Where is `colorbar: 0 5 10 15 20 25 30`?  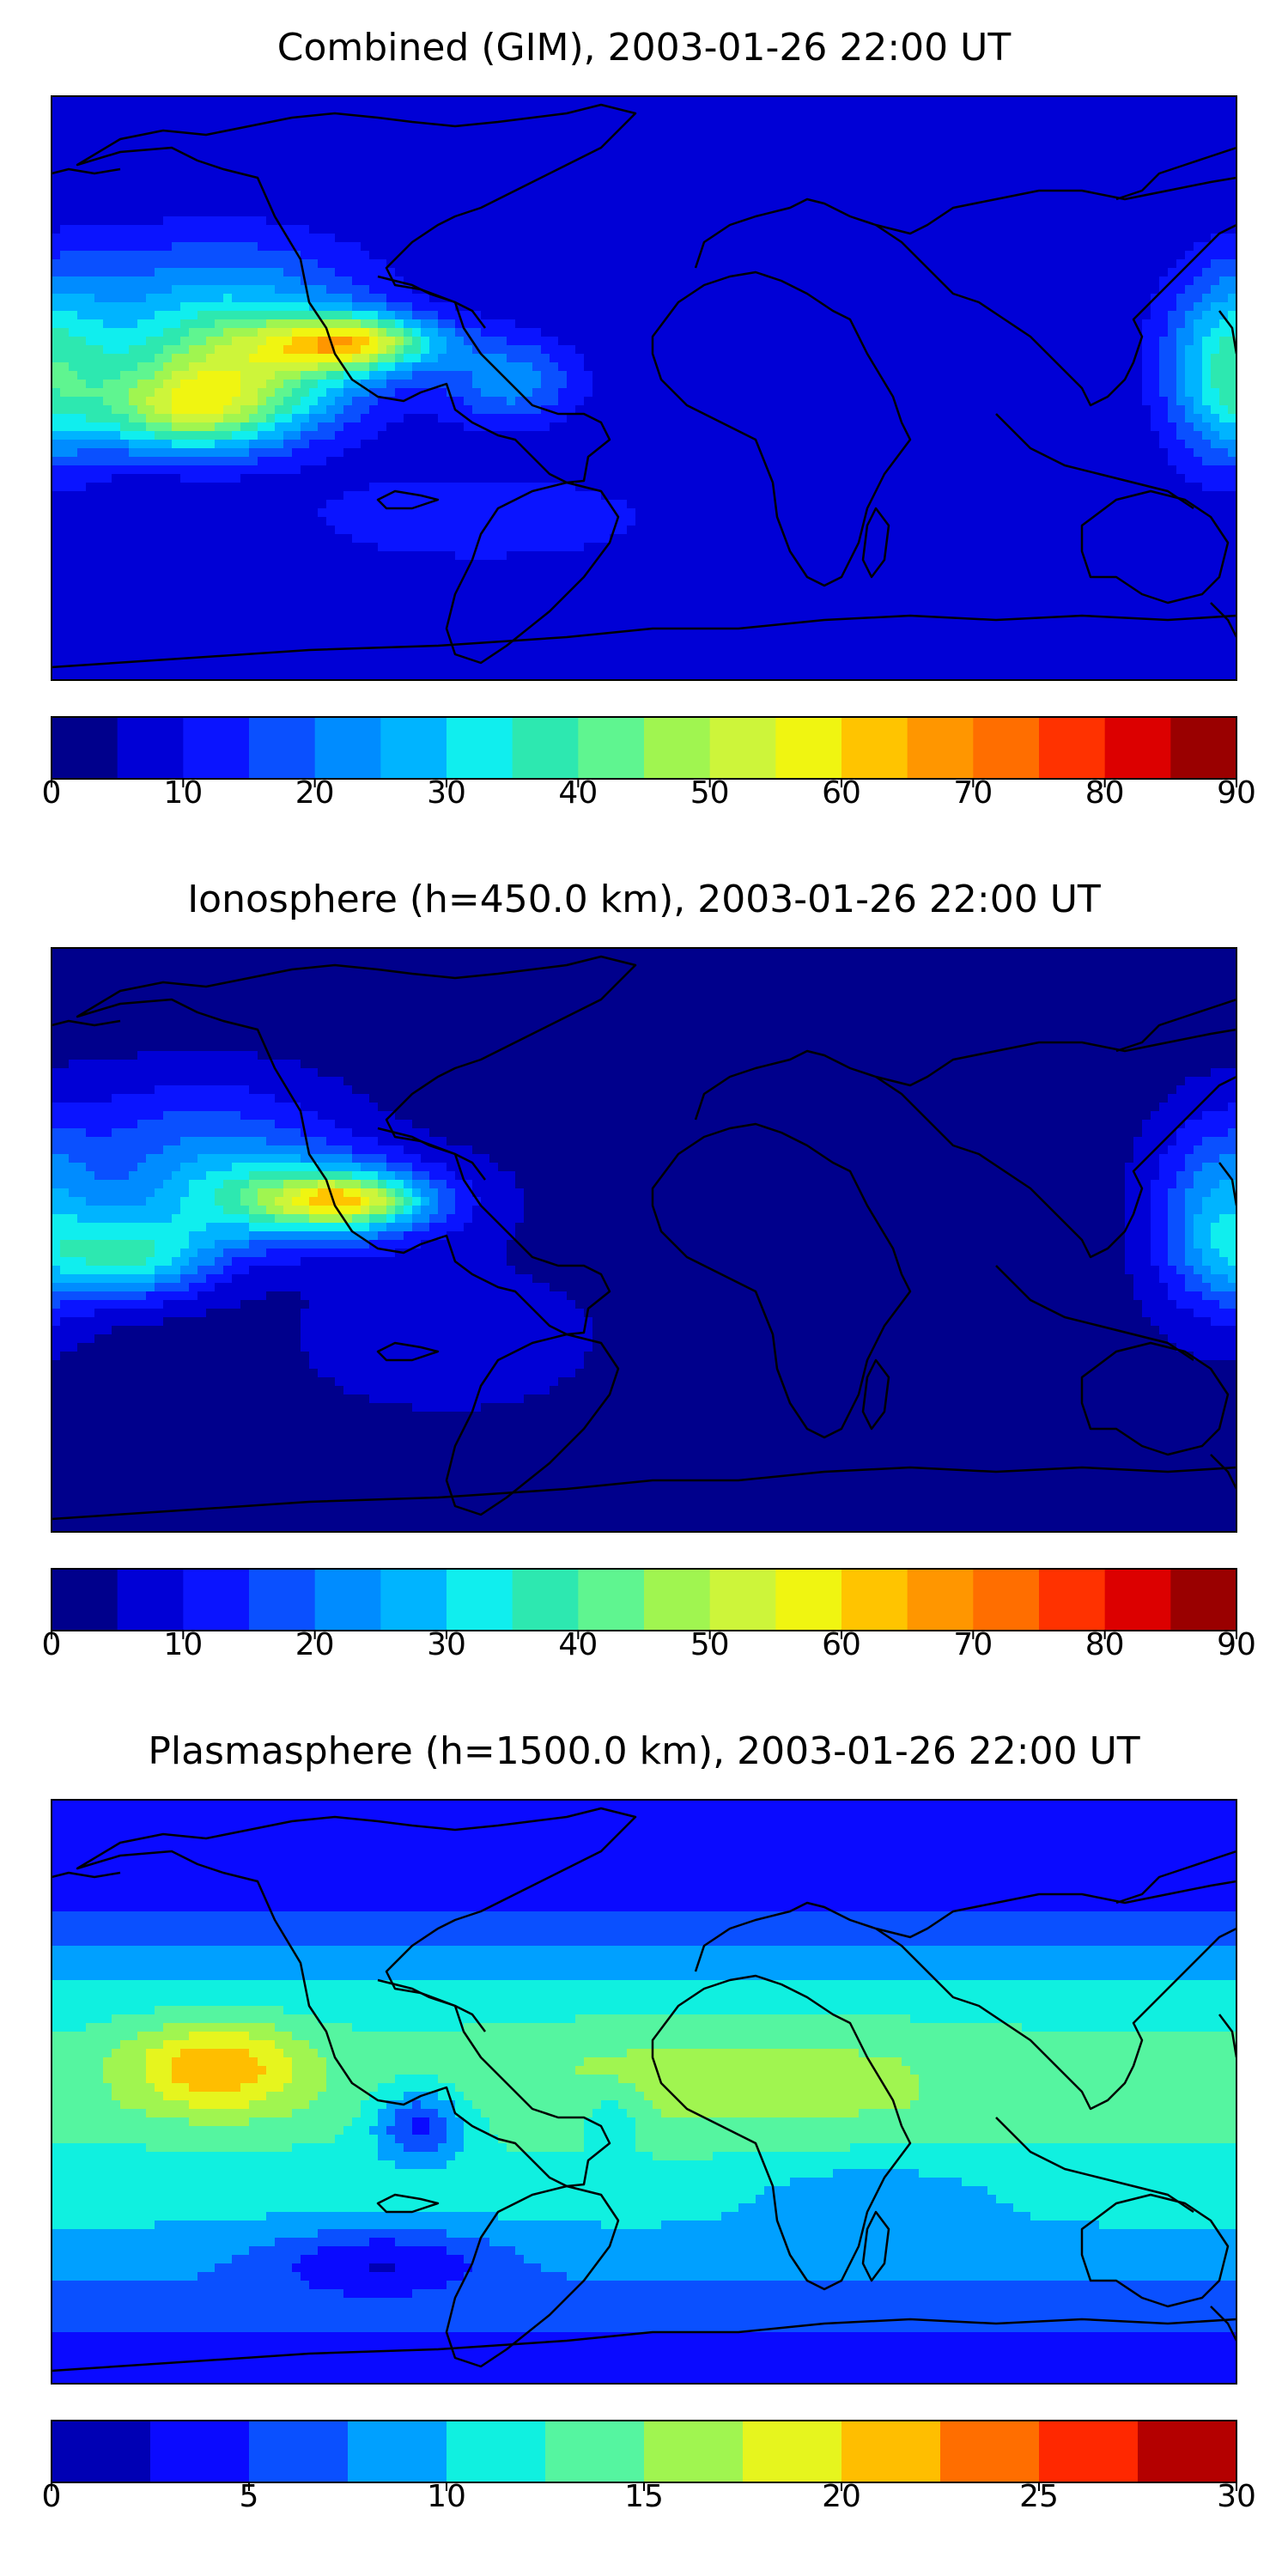 colorbar: 0 5 10 15 20 25 30 is located at coordinates (649, 2467).